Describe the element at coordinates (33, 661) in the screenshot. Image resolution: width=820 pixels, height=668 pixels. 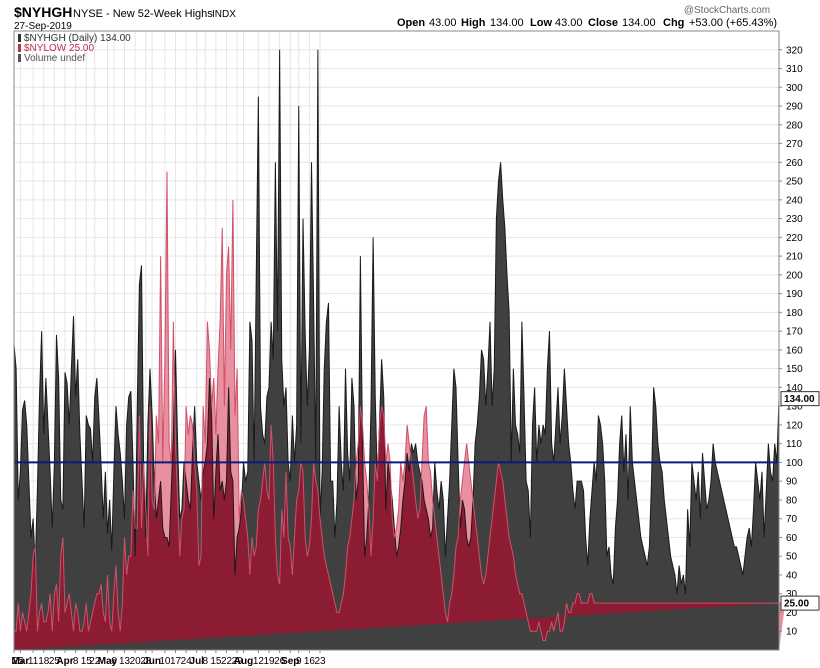
I see `x-tick-label: 11` at that location.